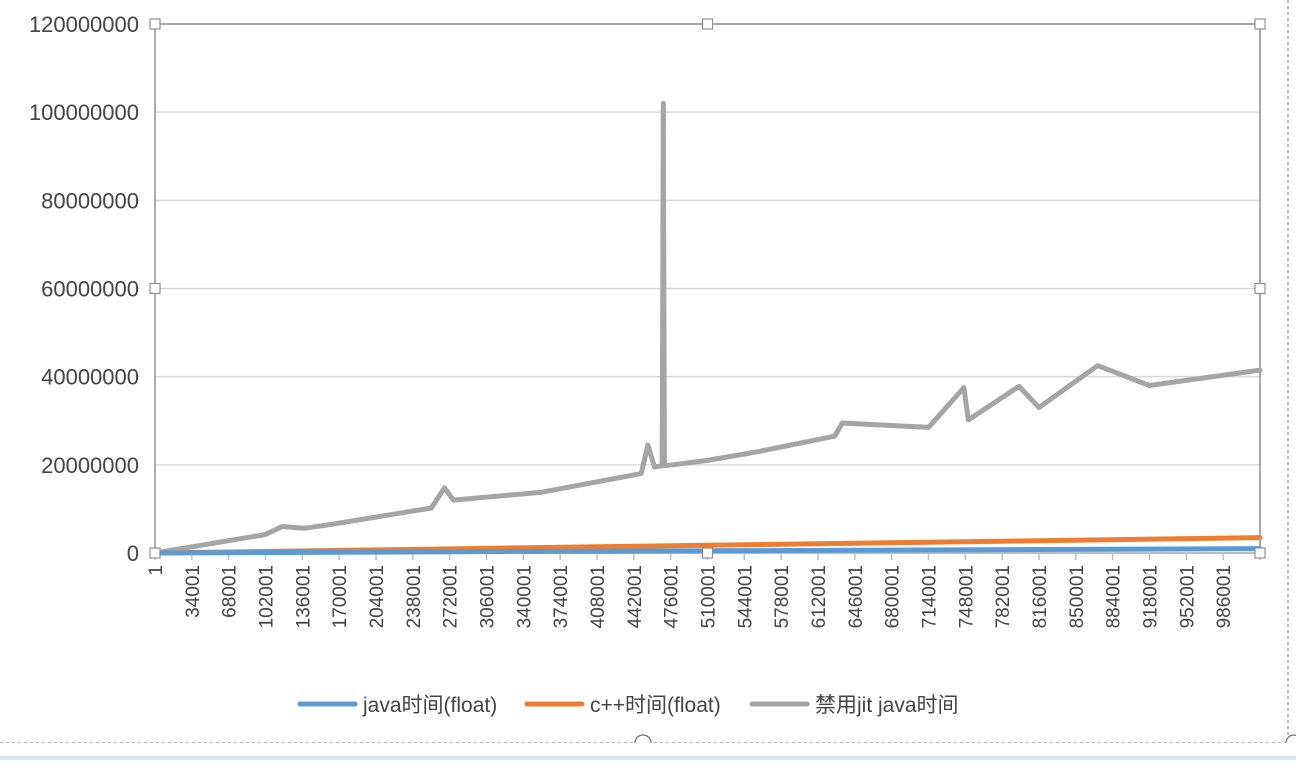 The width and height of the screenshot is (1296, 765). What do you see at coordinates (561, 596) in the screenshot?
I see `x-tick-label: 374001` at bounding box center [561, 596].